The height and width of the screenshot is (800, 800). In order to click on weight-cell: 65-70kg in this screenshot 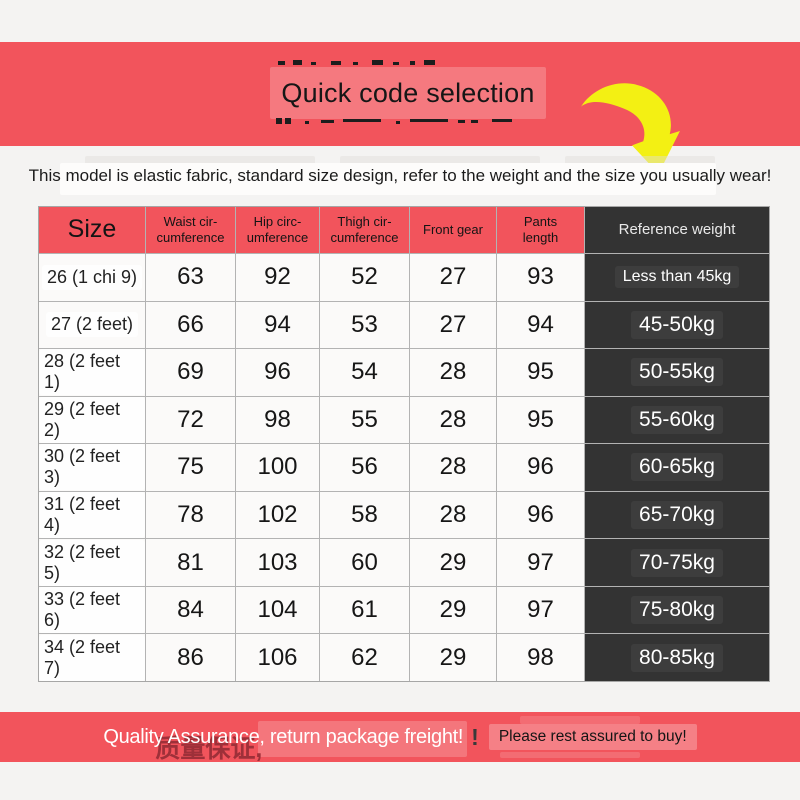, I will do `click(677, 515)`.